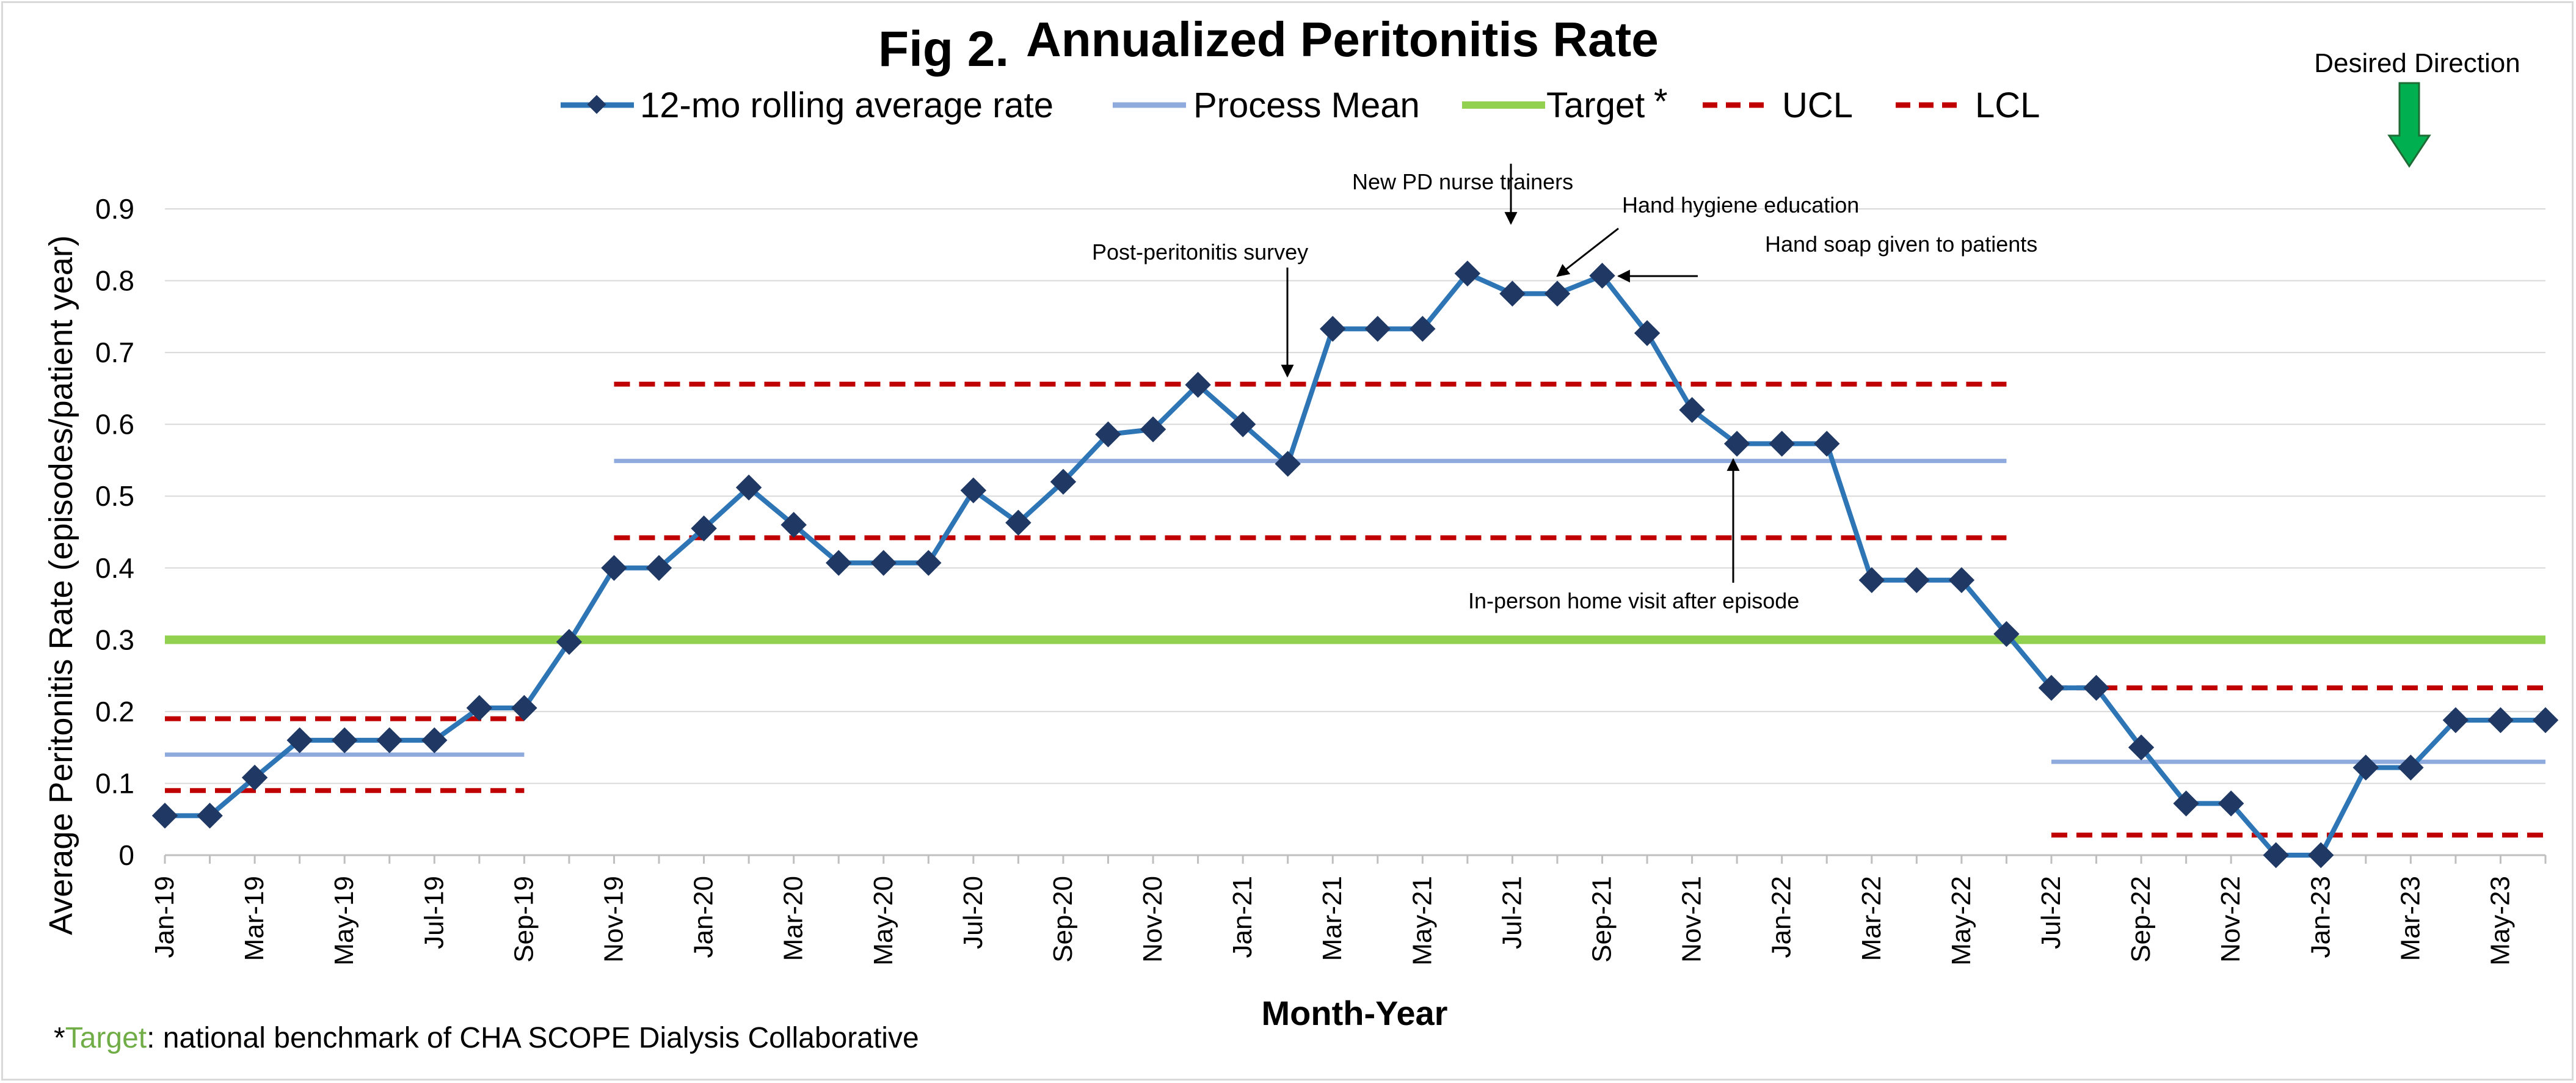 Image resolution: width=2576 pixels, height=1083 pixels. Describe the element at coordinates (1306, 105) in the screenshot. I see `legend-label-process-mean: Process Mean` at that location.